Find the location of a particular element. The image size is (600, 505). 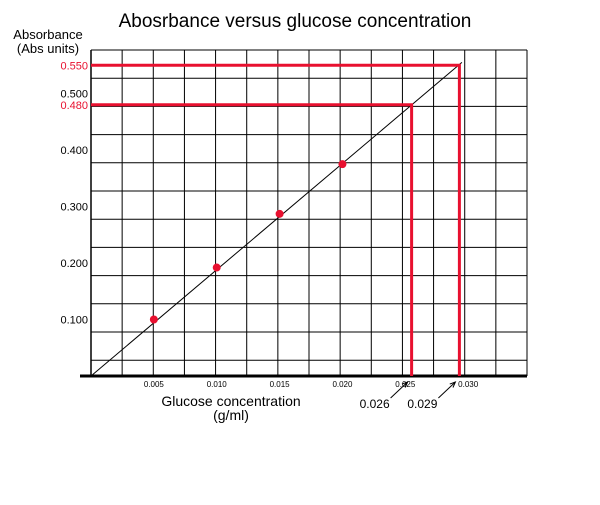

x-axis-label-line2: (g/ml) is located at coordinates (231, 415).